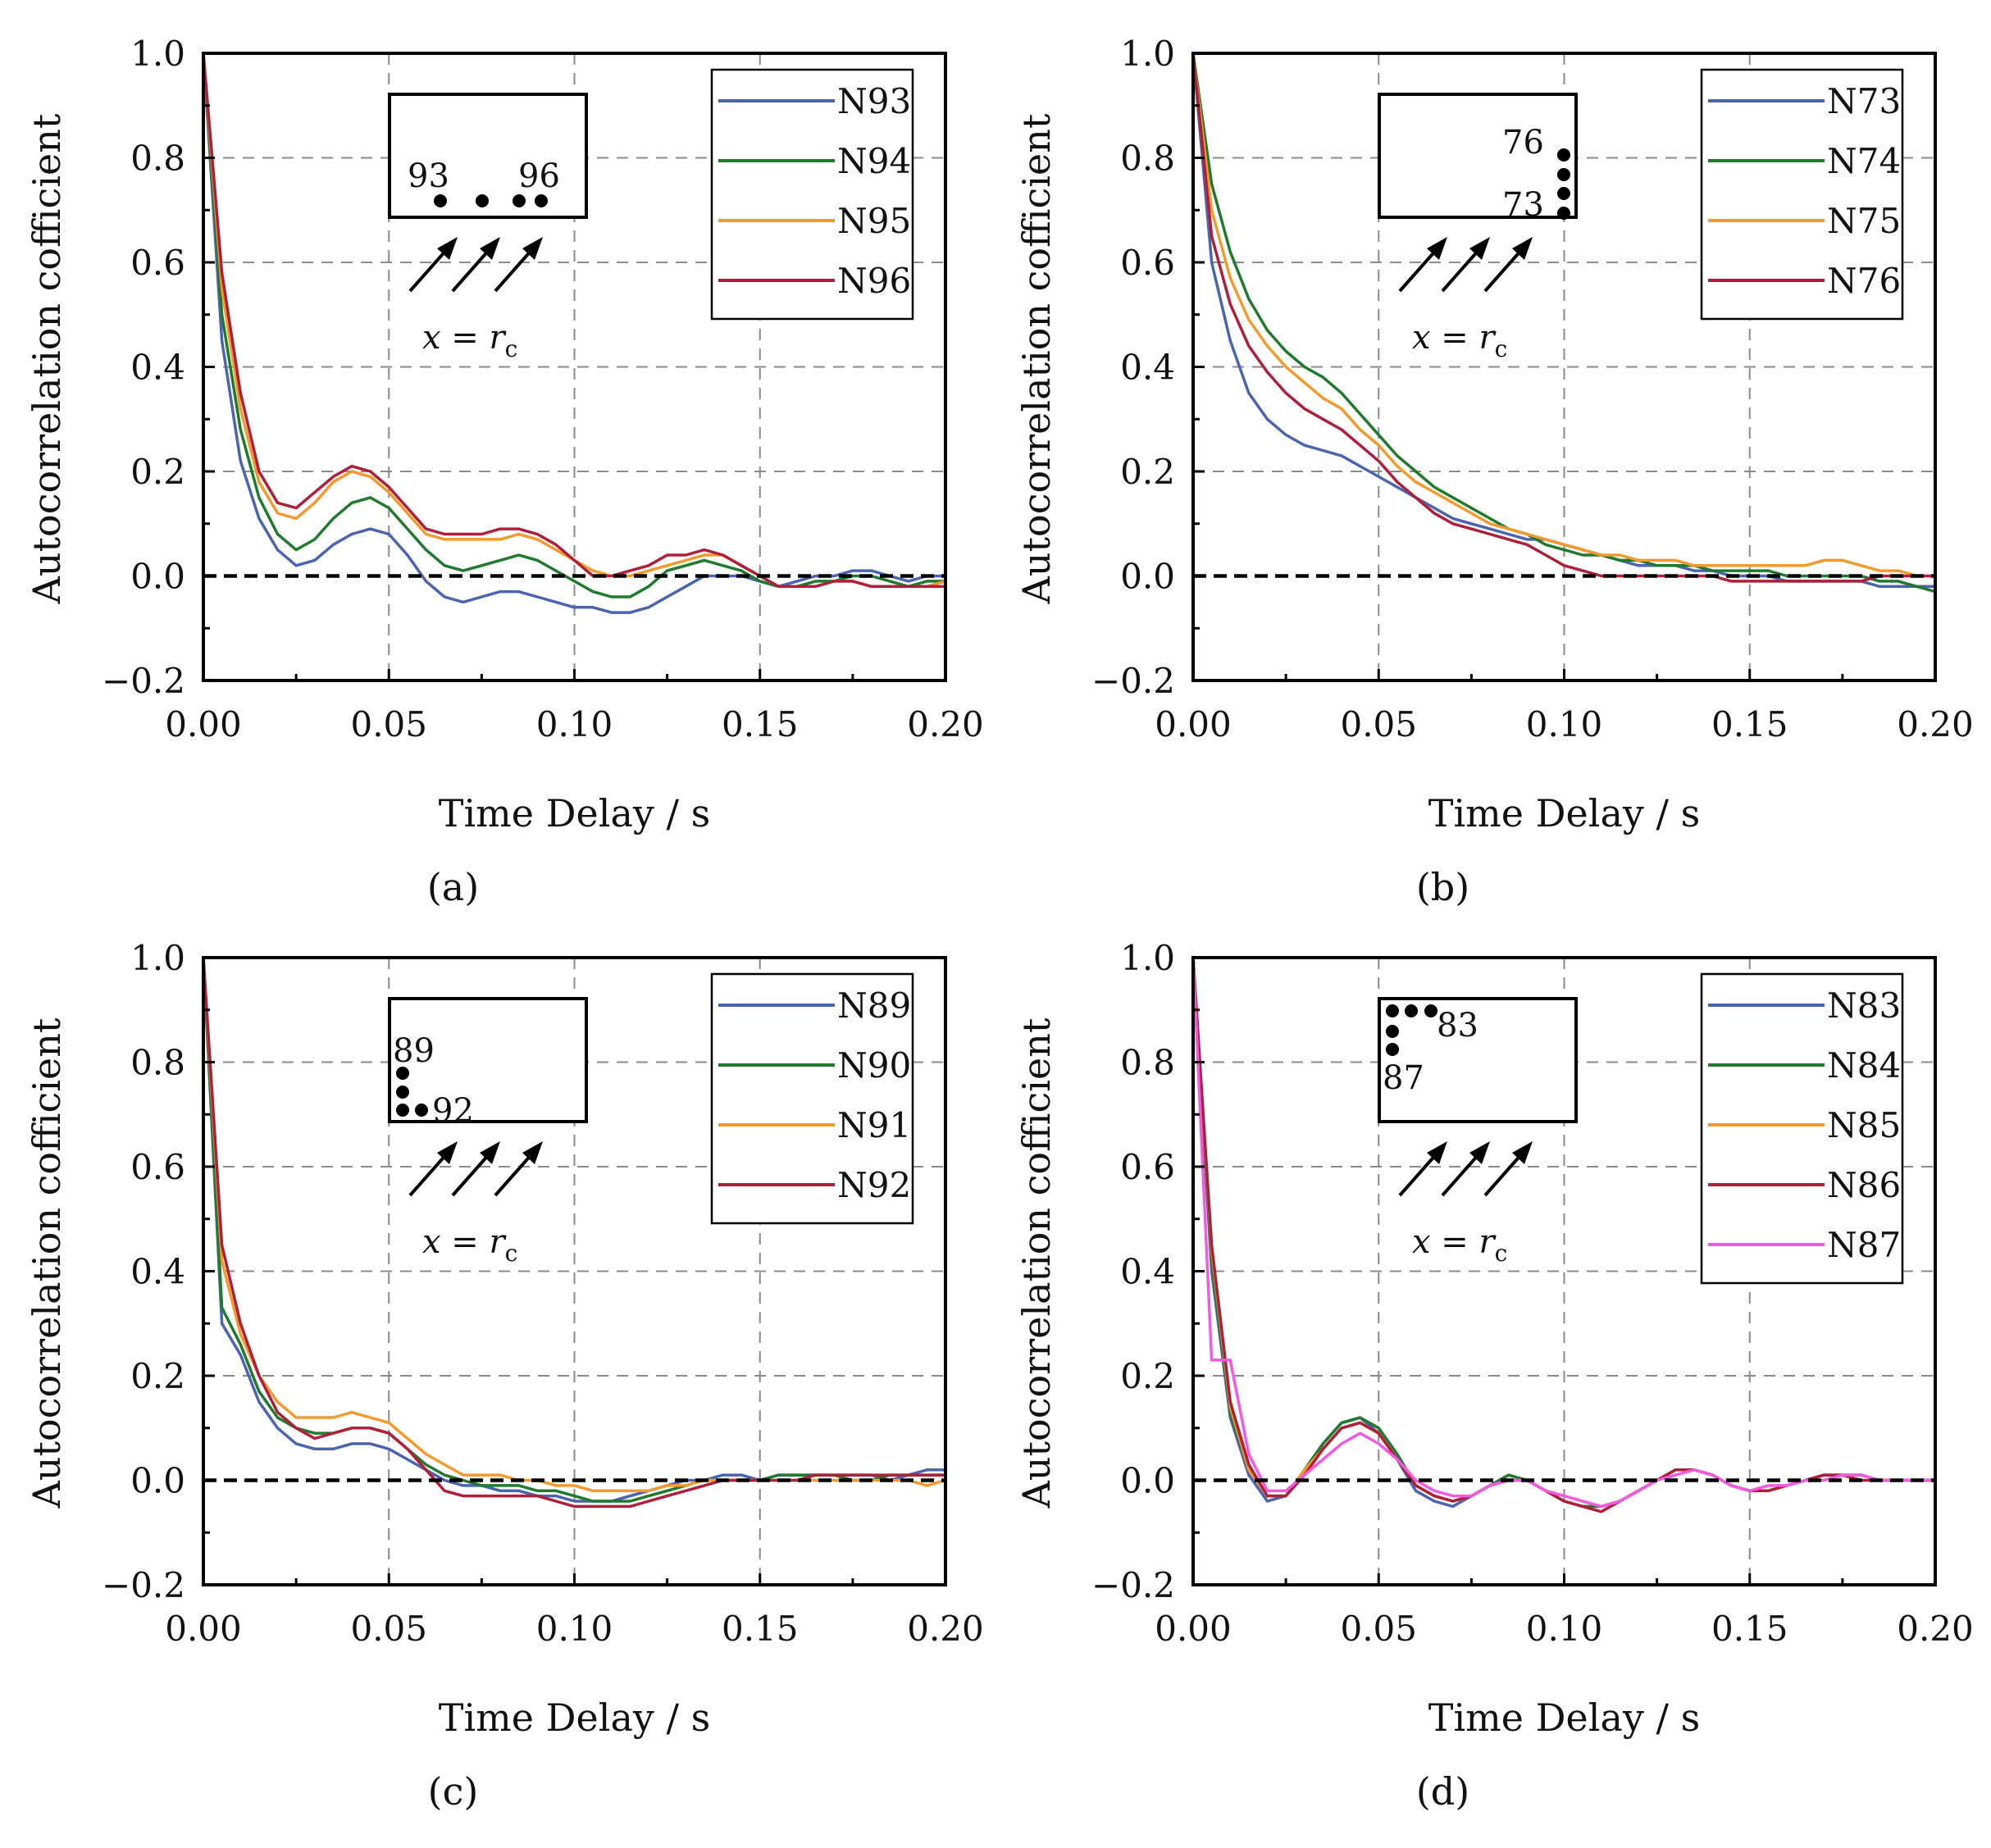 This screenshot has height=1848, width=1991. Describe the element at coordinates (1478, 227) in the screenshot. I see `inset-schematic: 76 73 x = rc` at that location.